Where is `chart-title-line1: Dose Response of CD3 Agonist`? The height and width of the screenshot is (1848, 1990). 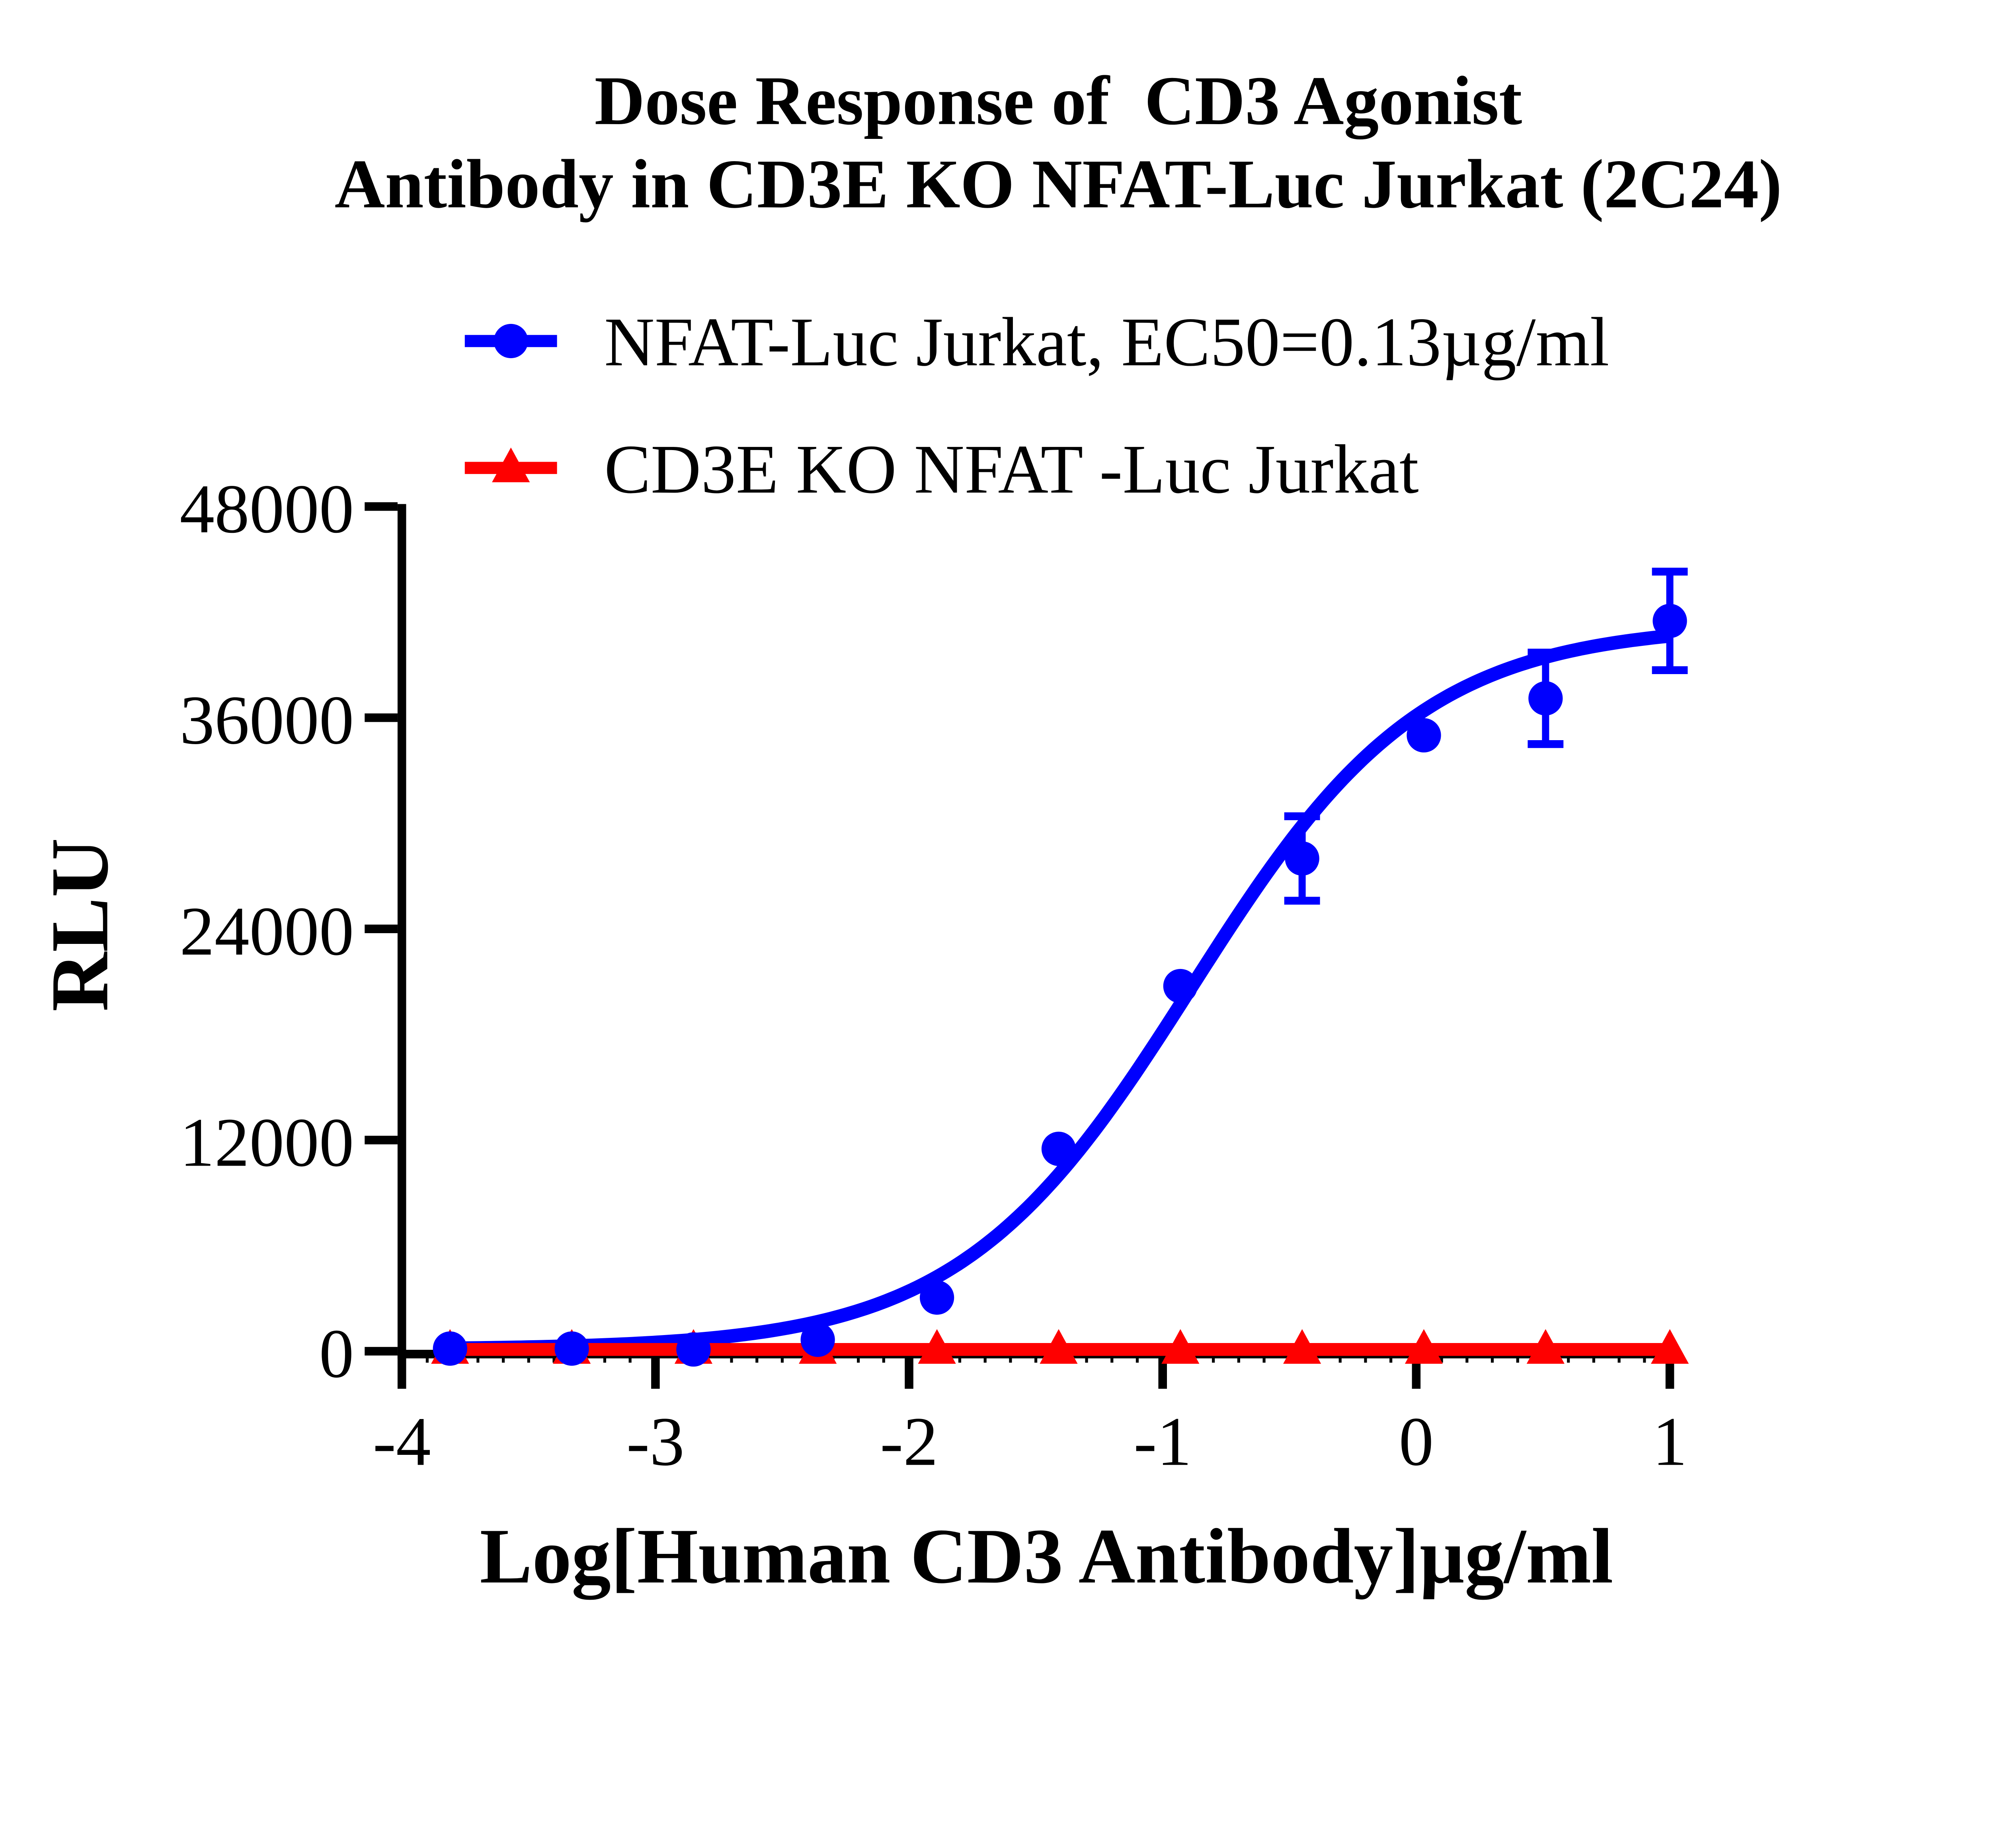 chart-title-line1: Dose Response of CD3 Agonist is located at coordinates (1059, 101).